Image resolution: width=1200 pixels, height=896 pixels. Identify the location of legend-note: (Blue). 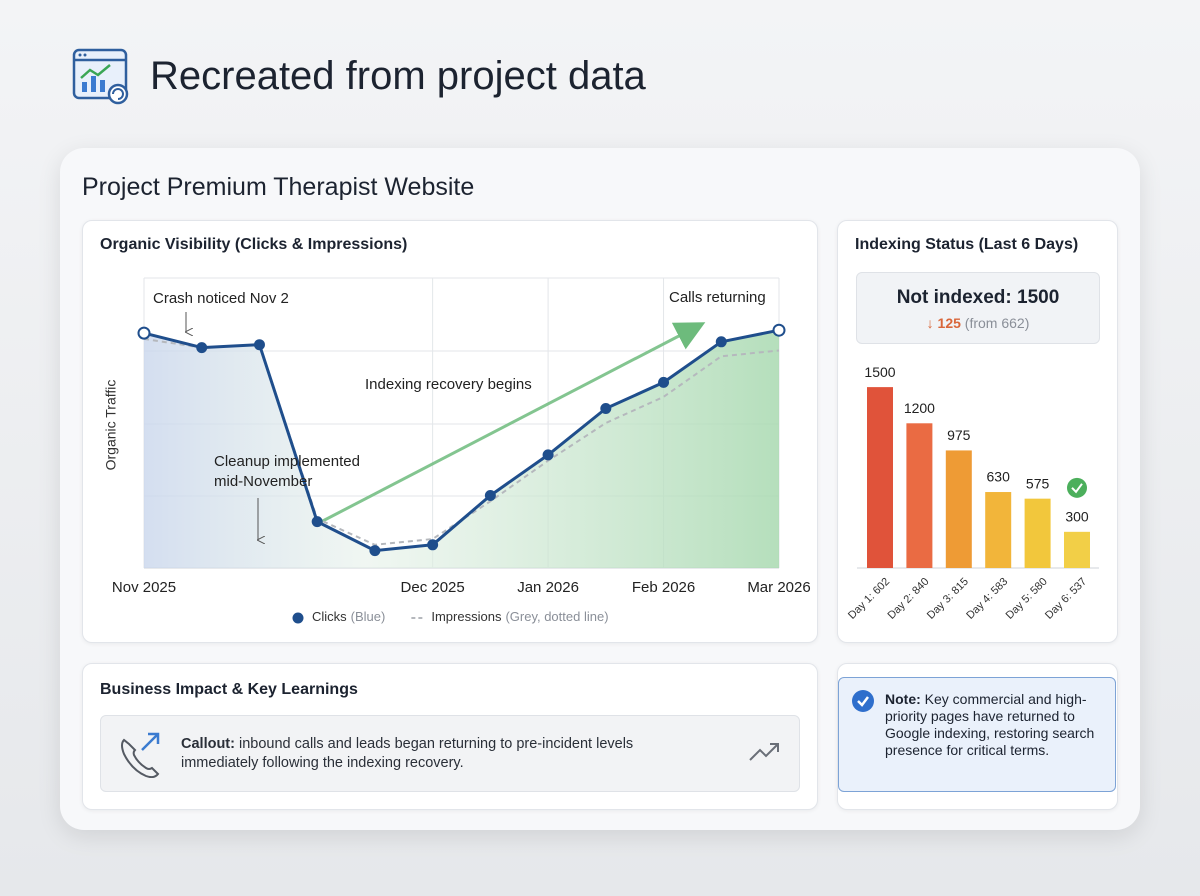
(368, 616).